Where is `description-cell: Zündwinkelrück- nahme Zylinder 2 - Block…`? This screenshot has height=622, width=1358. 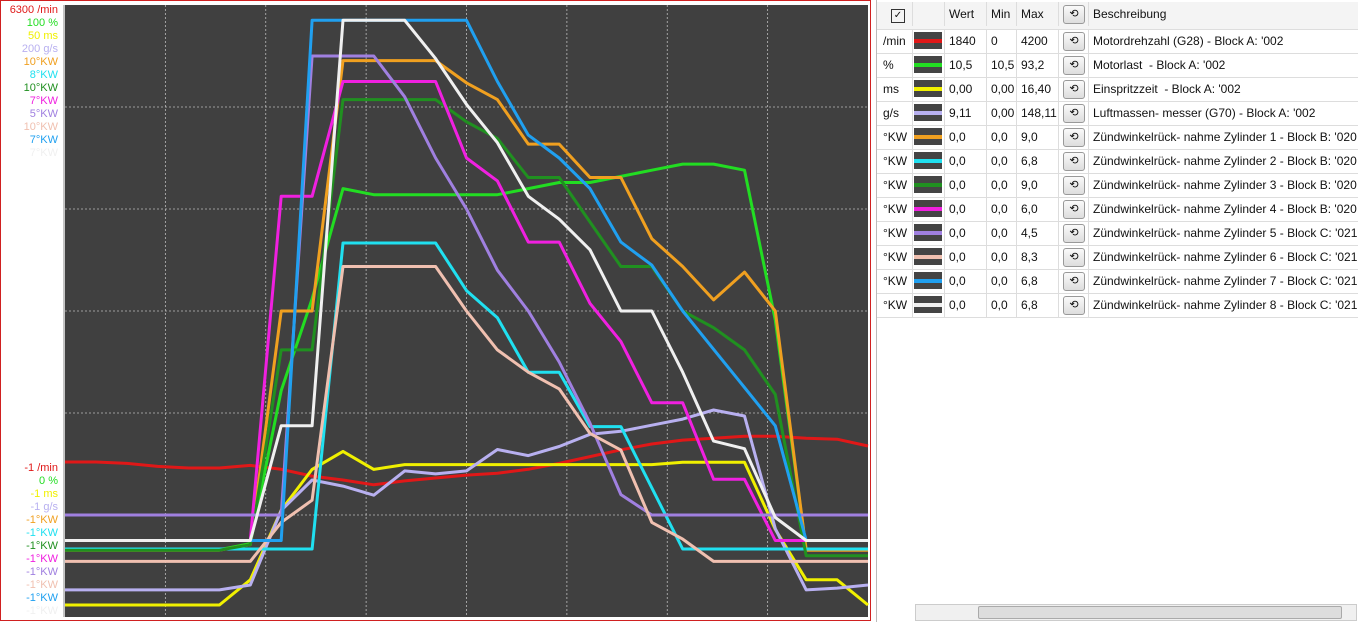 description-cell: Zündwinkelrück- nahme Zylinder 2 - Block… is located at coordinates (1225, 161).